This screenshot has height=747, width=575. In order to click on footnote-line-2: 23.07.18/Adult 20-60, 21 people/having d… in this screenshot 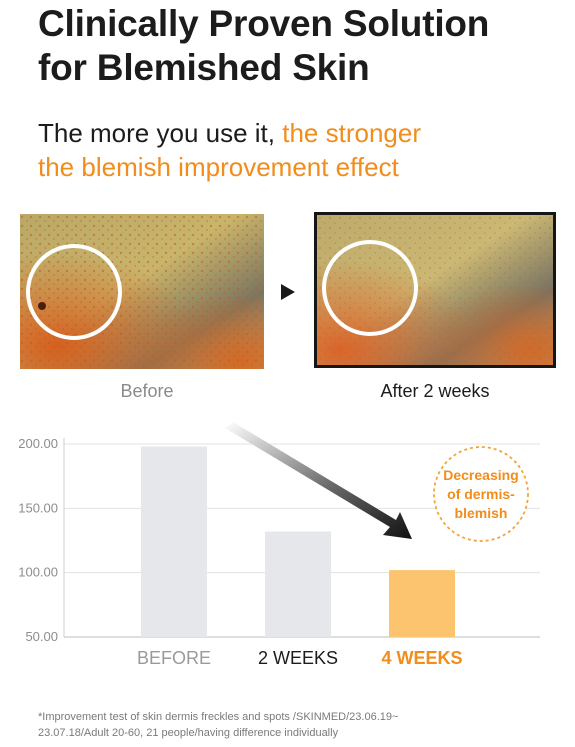, I will do `click(188, 733)`.